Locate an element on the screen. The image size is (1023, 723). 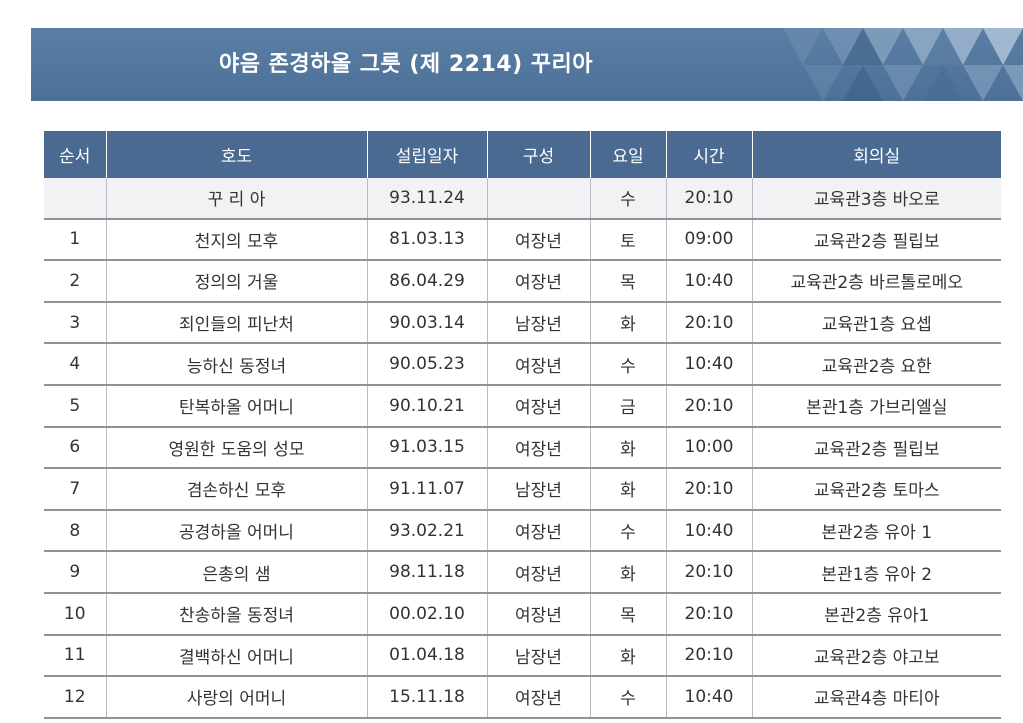
cell-order: 9 is located at coordinates (75, 572).